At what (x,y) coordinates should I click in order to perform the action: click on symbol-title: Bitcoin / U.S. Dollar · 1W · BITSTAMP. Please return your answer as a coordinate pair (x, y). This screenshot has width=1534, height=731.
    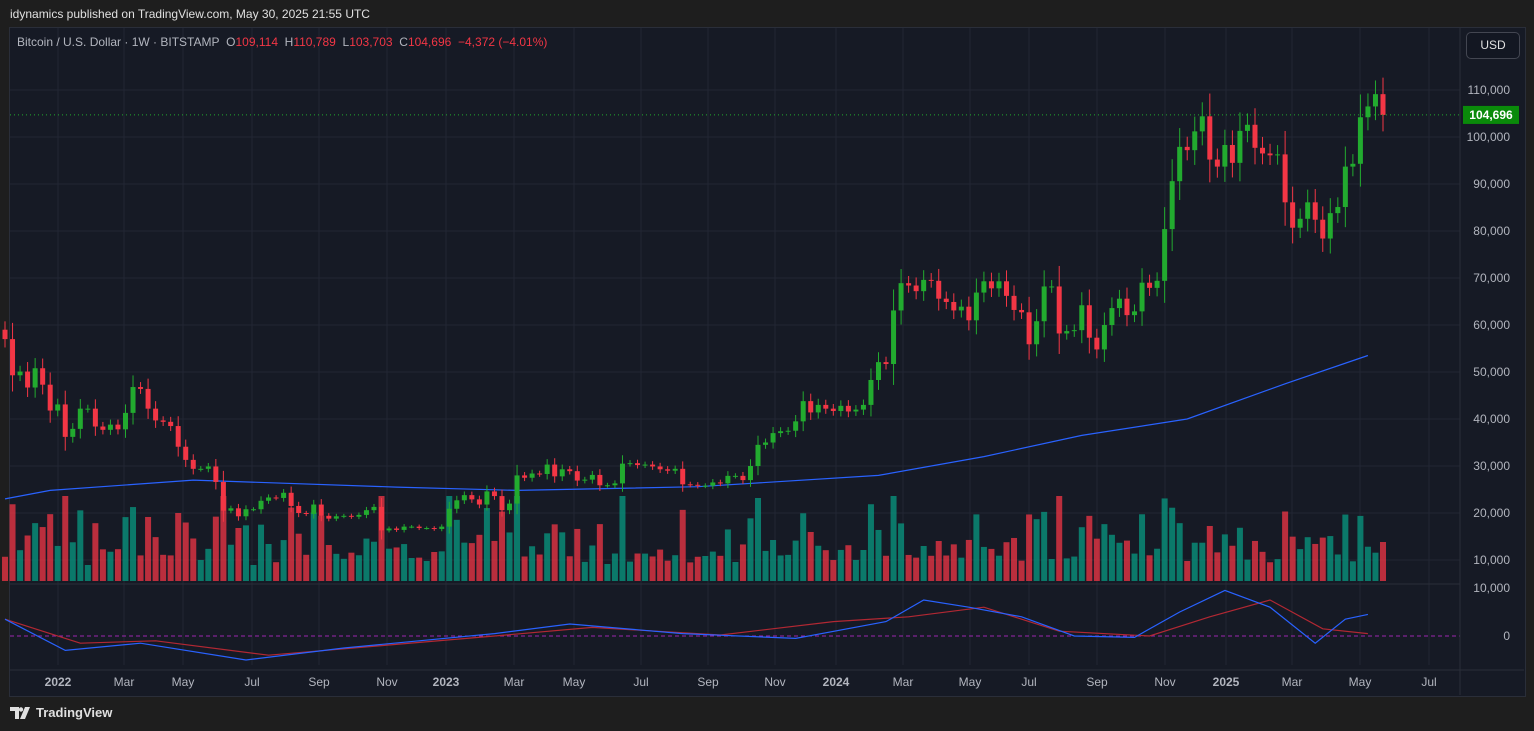
    Looking at the image, I should click on (118, 42).